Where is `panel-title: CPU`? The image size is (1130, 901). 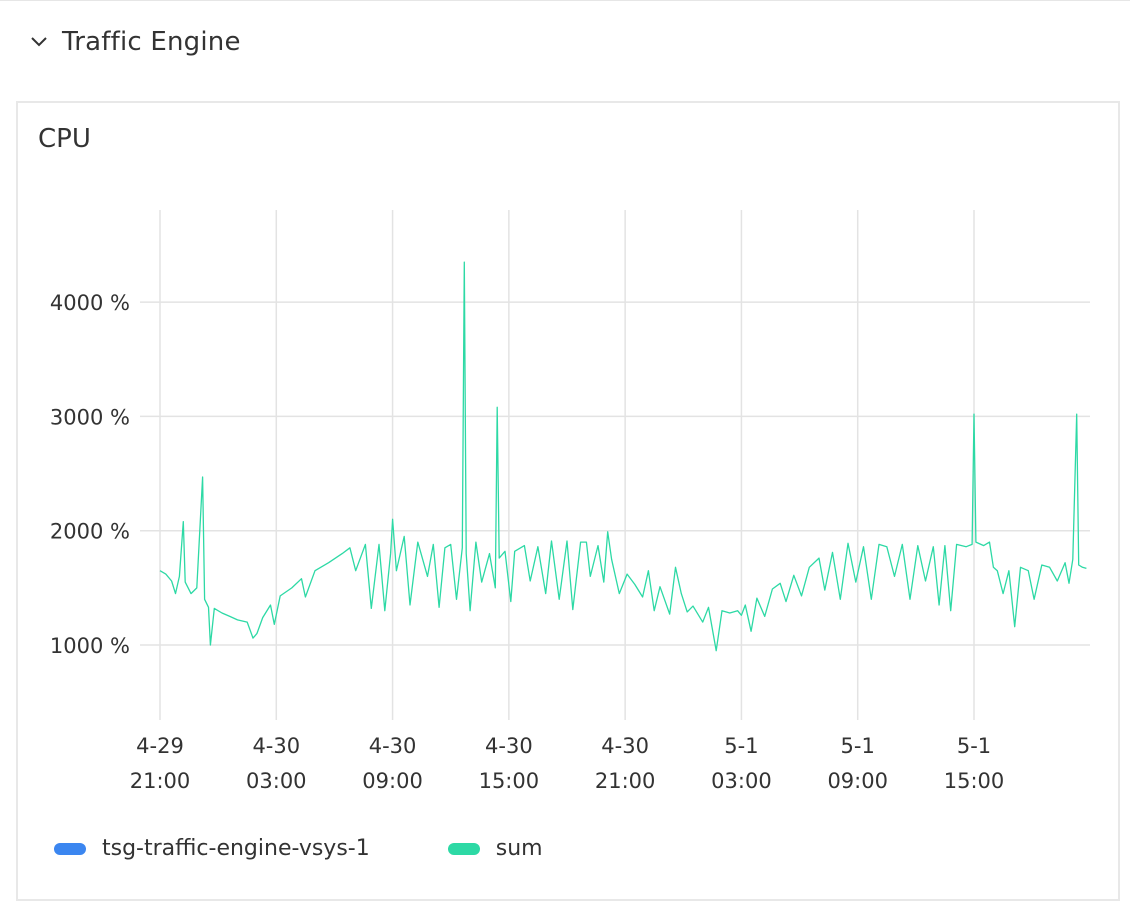 panel-title: CPU is located at coordinates (64, 139).